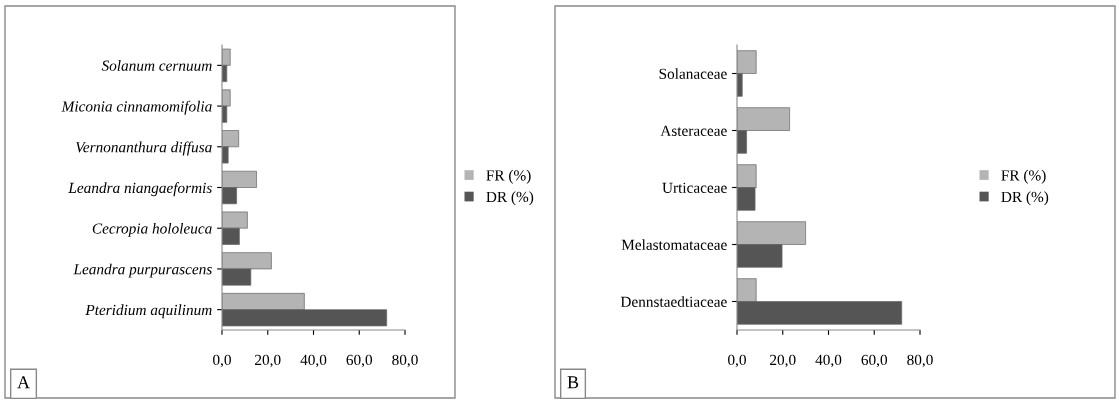  Describe the element at coordinates (156, 65) in the screenshot. I see `y-tick-label: Solanum cernuum` at that location.